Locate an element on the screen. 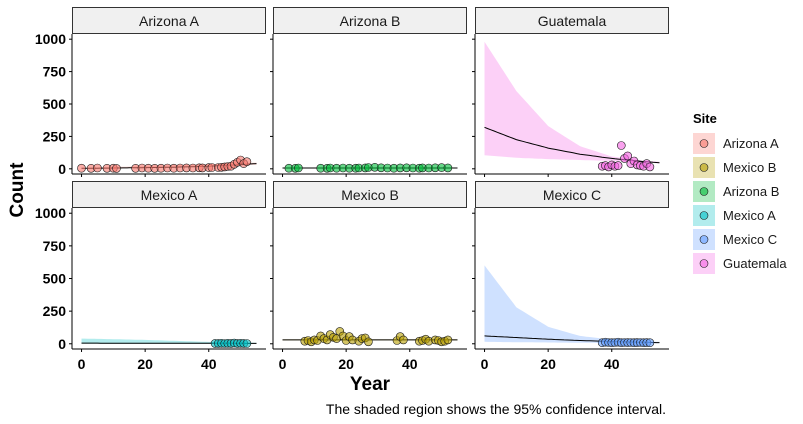 This screenshot has width=803, height=424. facet-strip-label: Mexico B is located at coordinates (370, 195).